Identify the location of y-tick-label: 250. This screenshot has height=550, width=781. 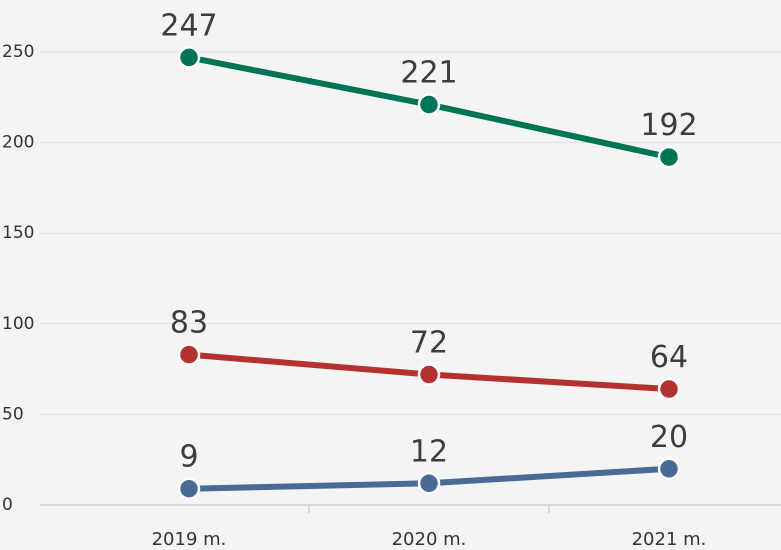
(18, 52).